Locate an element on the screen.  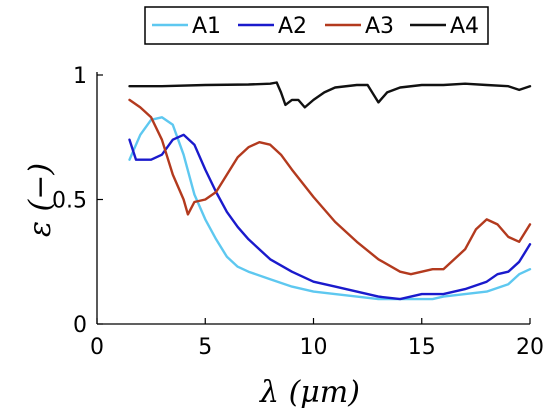
x-tick-label: 5 is located at coordinates (205, 347).